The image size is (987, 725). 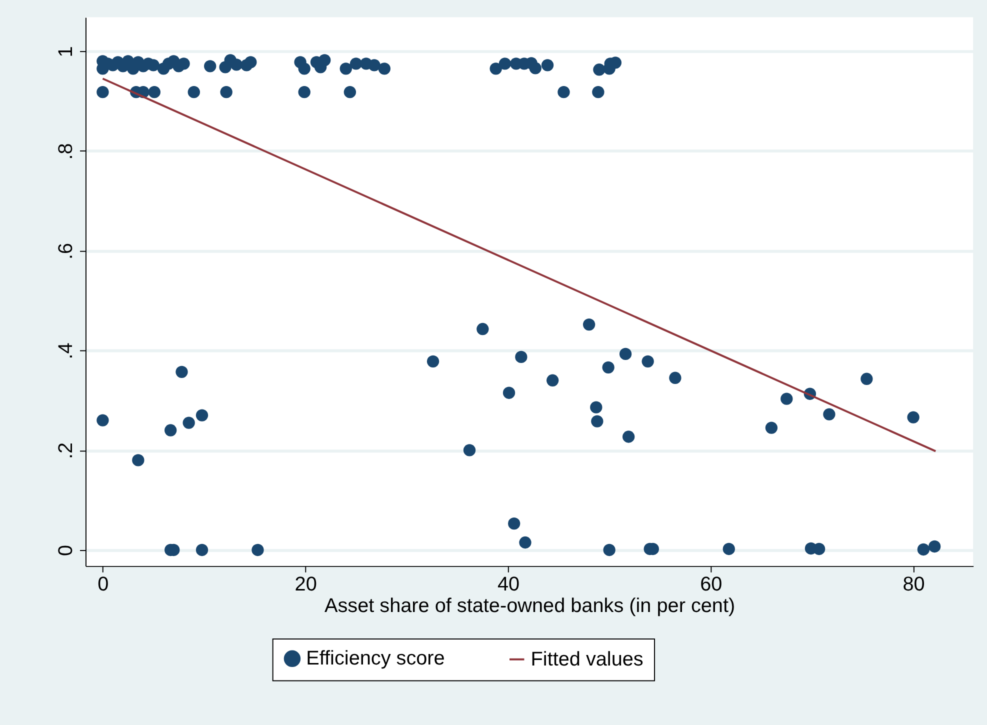 I want to click on y-tick-label: .8, so click(x=66, y=151).